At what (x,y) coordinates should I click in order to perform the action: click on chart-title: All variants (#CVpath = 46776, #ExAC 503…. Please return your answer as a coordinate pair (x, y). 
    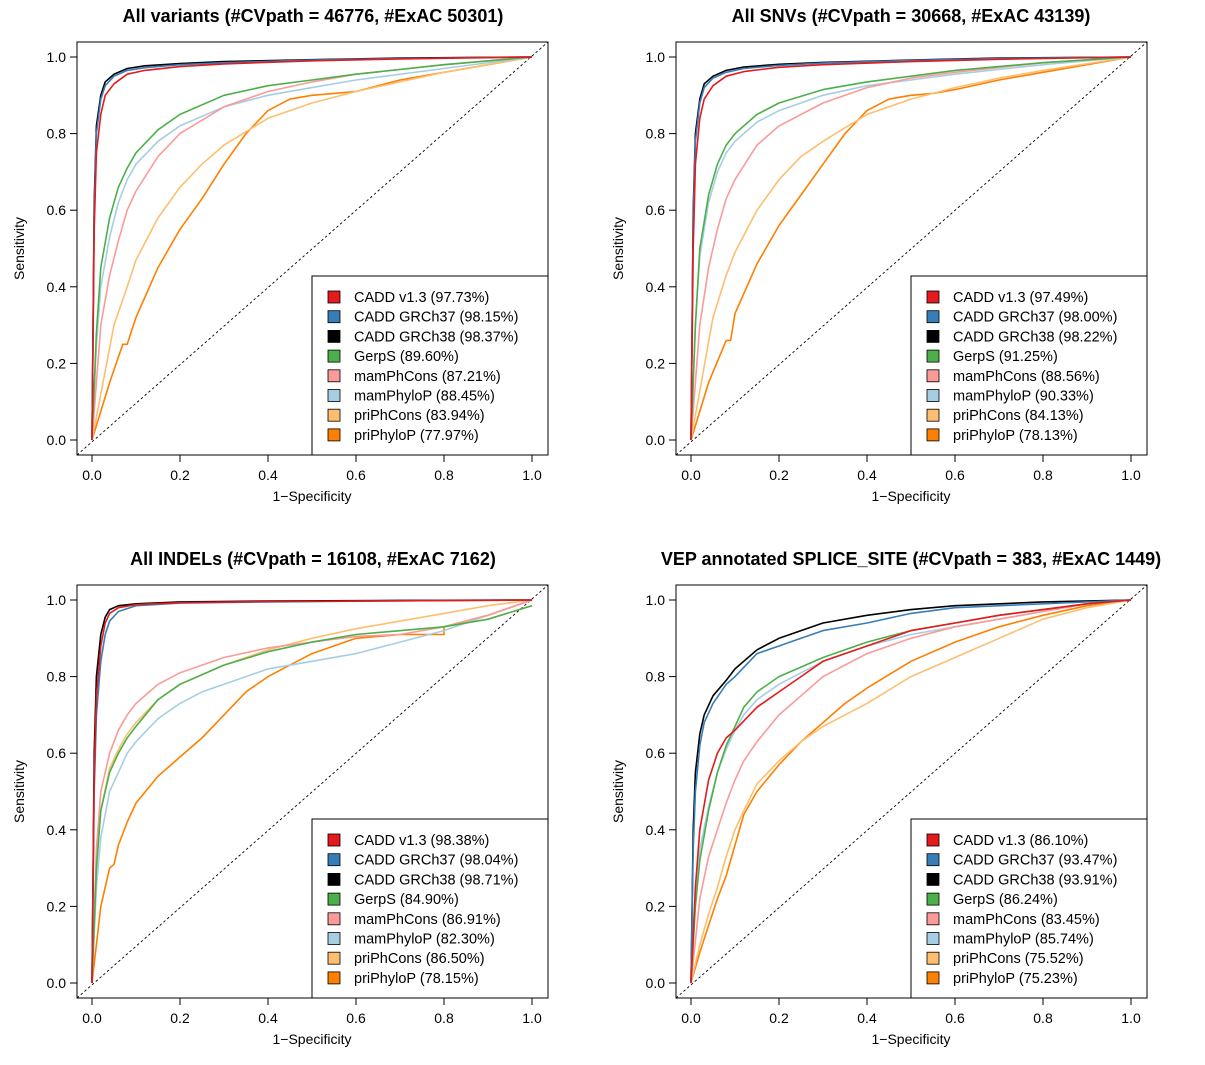
    Looking at the image, I should click on (313, 16).